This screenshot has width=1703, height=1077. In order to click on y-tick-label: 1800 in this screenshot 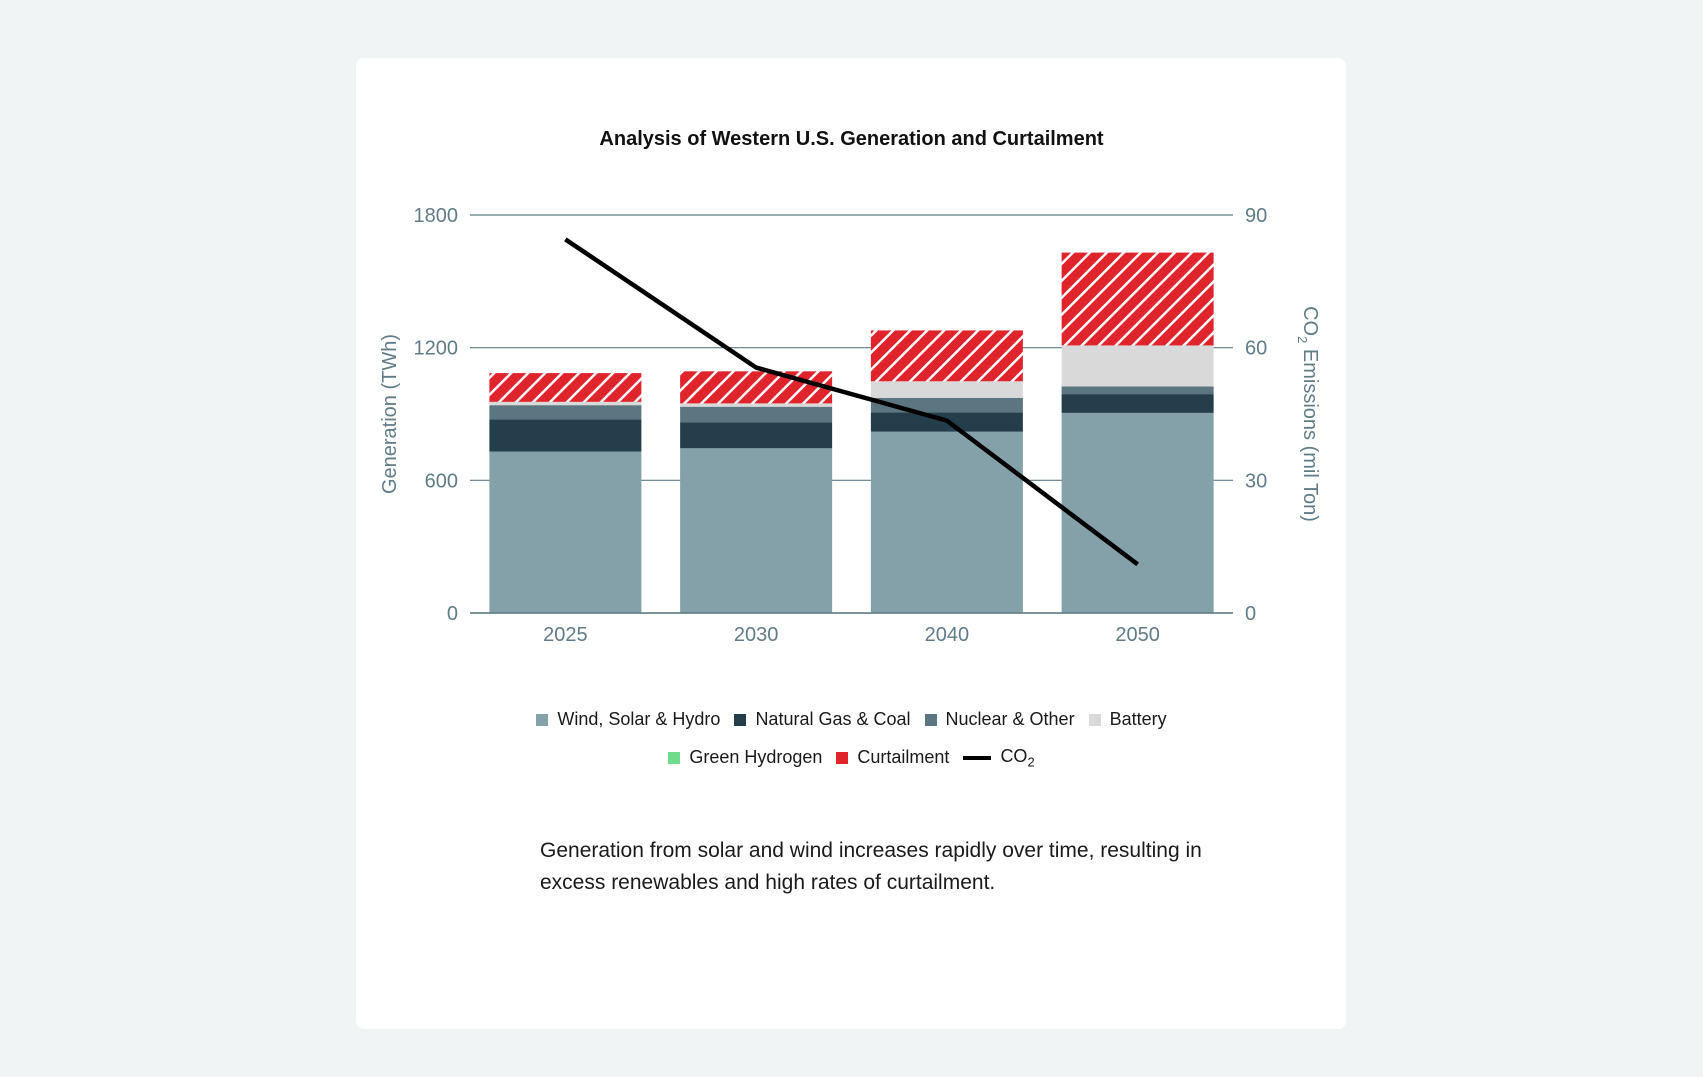, I will do `click(436, 216)`.